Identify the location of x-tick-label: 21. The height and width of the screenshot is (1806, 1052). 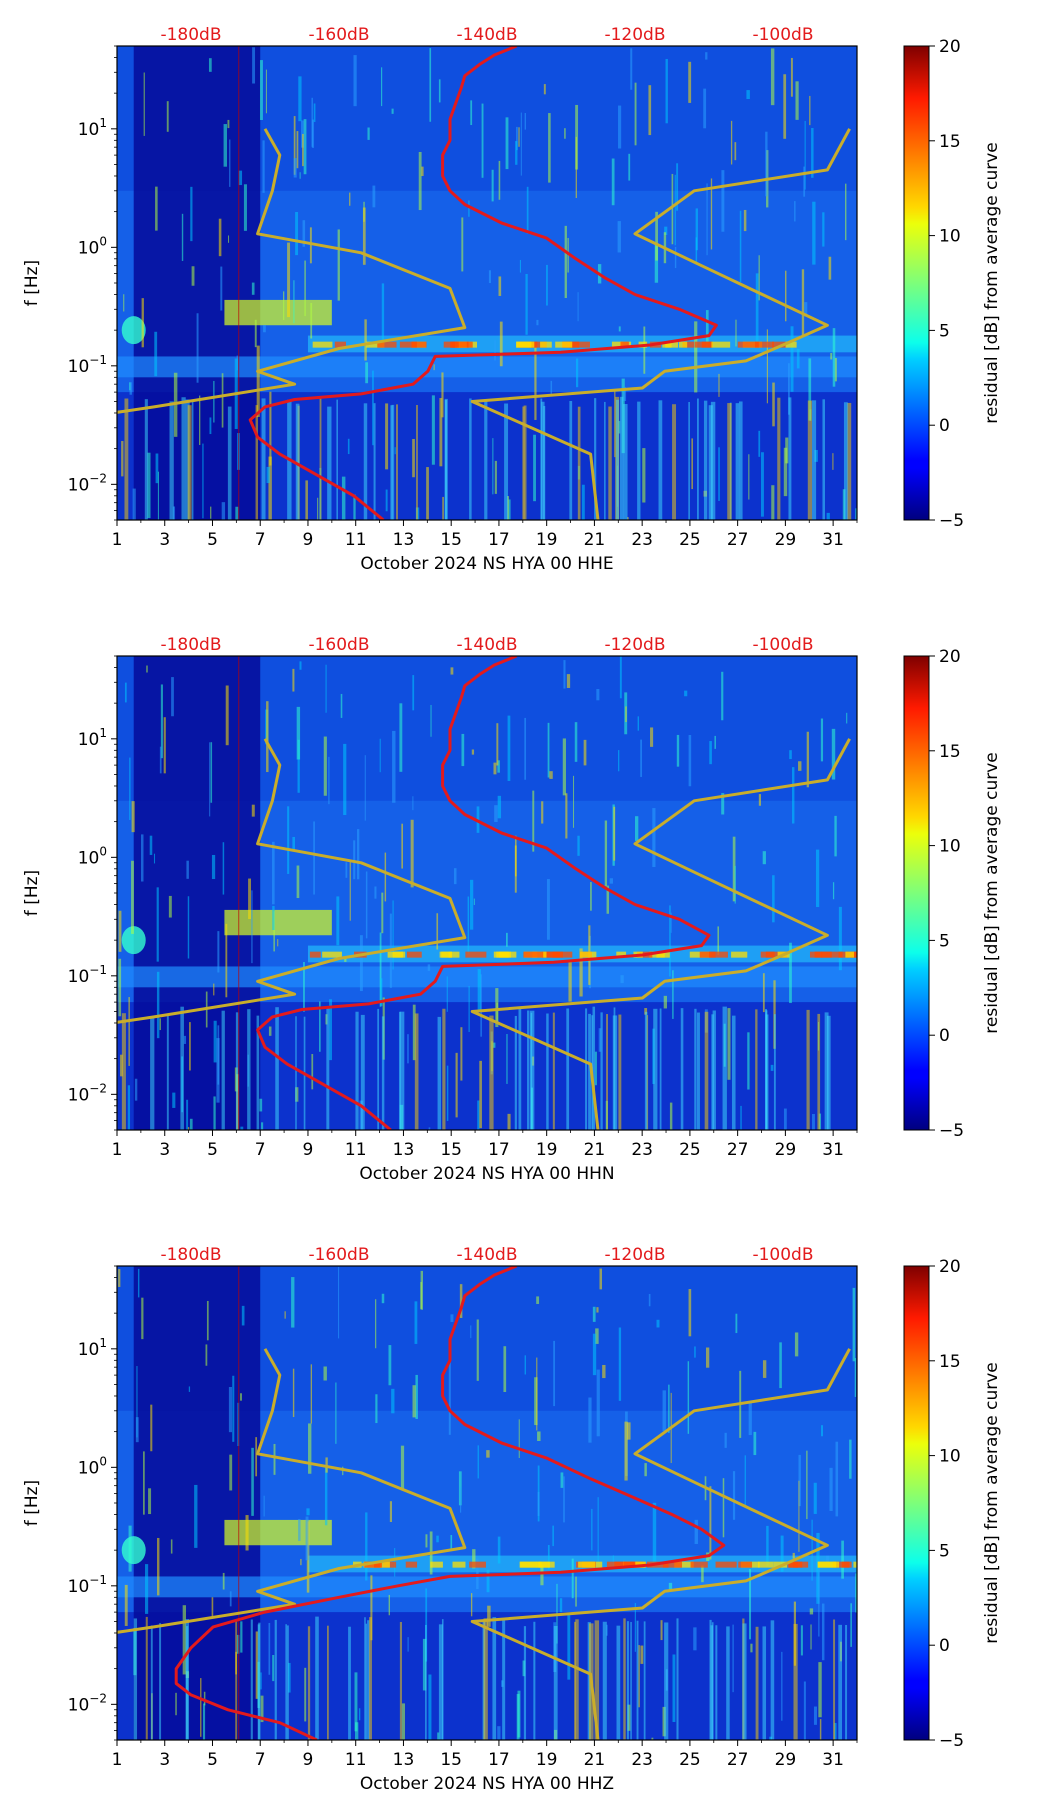
(595, 540).